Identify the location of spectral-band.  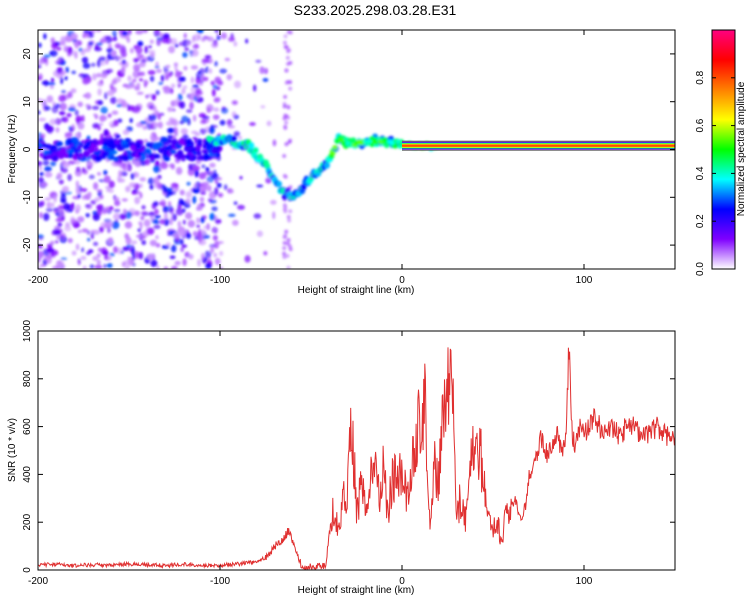
(538, 145).